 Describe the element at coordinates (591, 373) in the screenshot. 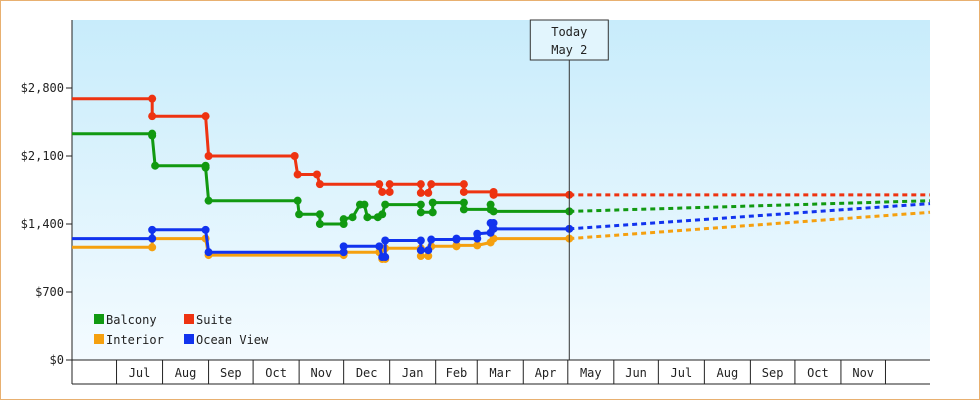

I see `x-tick-label: May` at that location.